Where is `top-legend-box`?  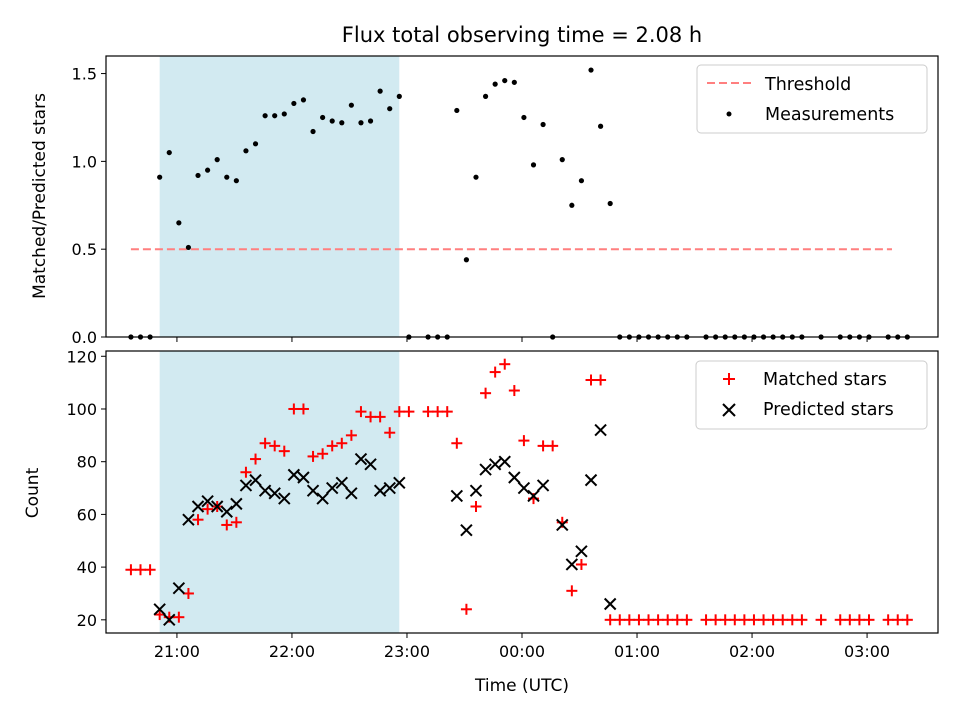 top-legend-box is located at coordinates (812, 99).